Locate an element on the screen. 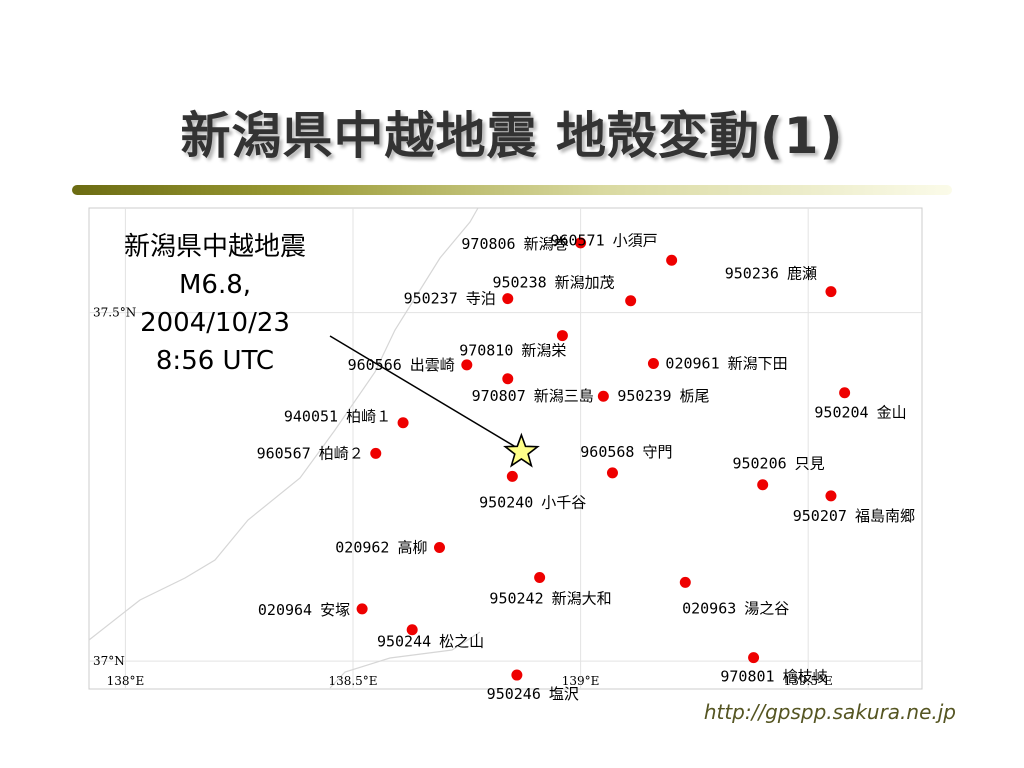  station-label: 950244 松之山 is located at coordinates (430, 642).